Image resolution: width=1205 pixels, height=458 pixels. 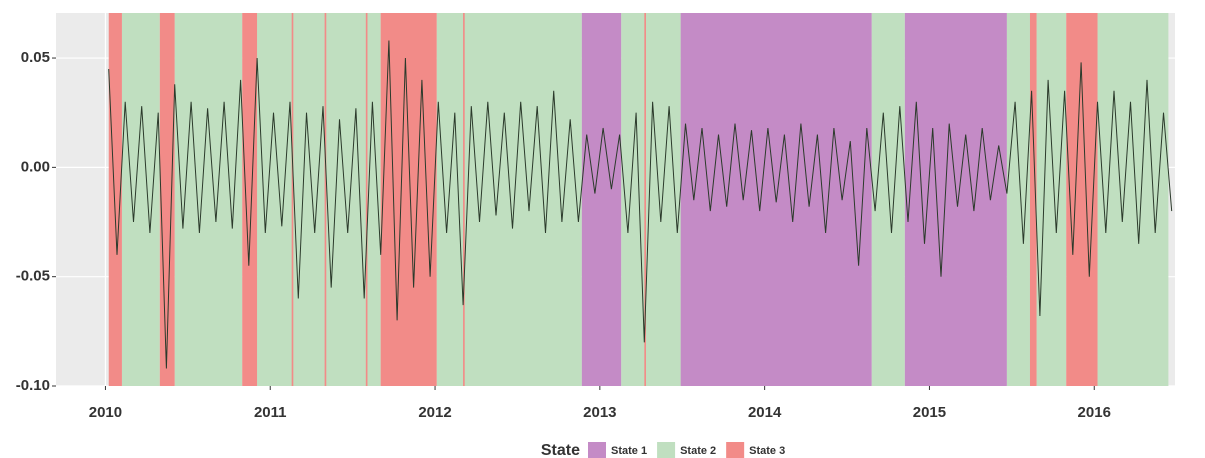 What do you see at coordinates (270, 412) in the screenshot?
I see `x-tick-label: 2011` at bounding box center [270, 412].